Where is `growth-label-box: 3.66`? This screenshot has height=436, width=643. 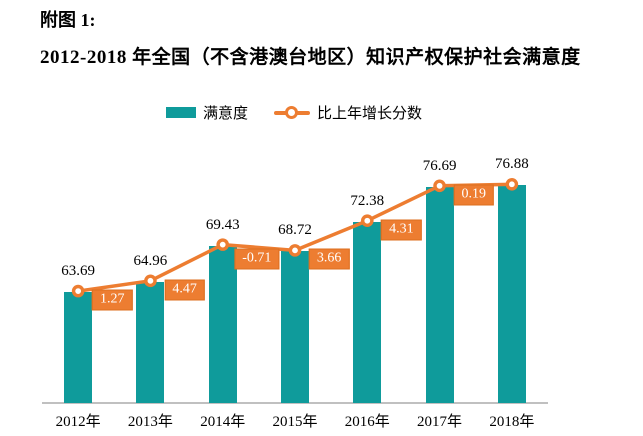 growth-label-box: 3.66 is located at coordinates (329, 259).